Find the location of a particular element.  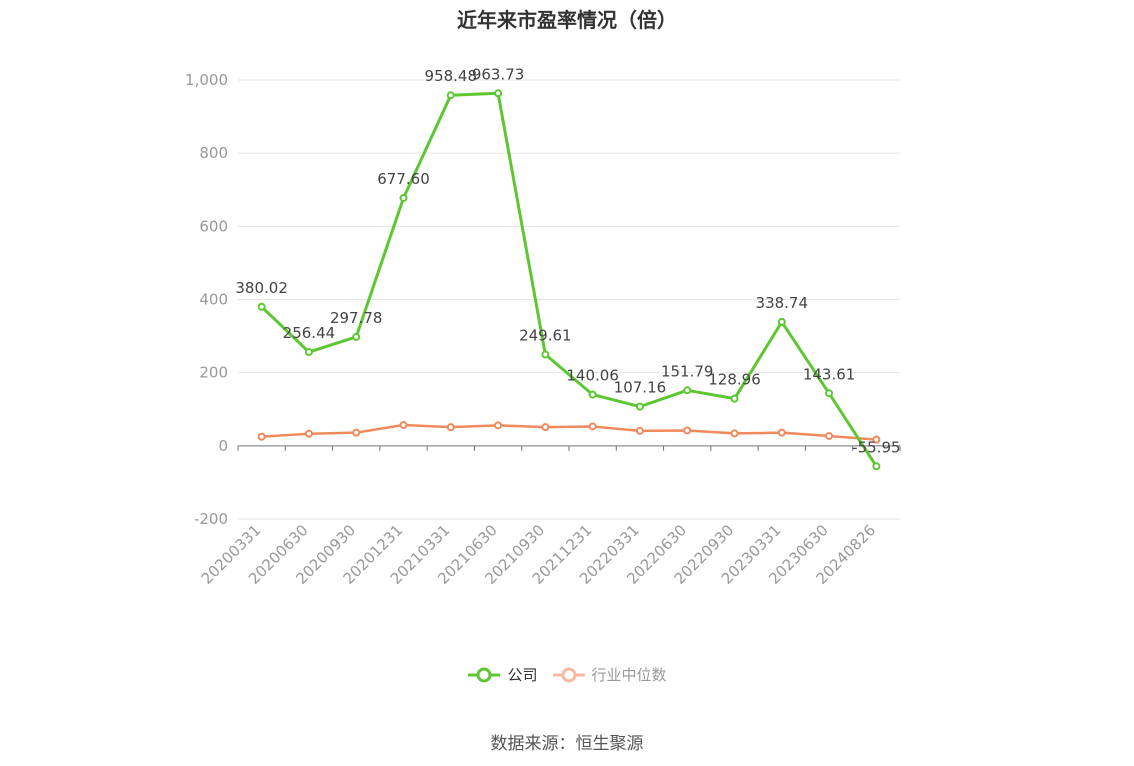

data-label: -55.95 is located at coordinates (876, 447).